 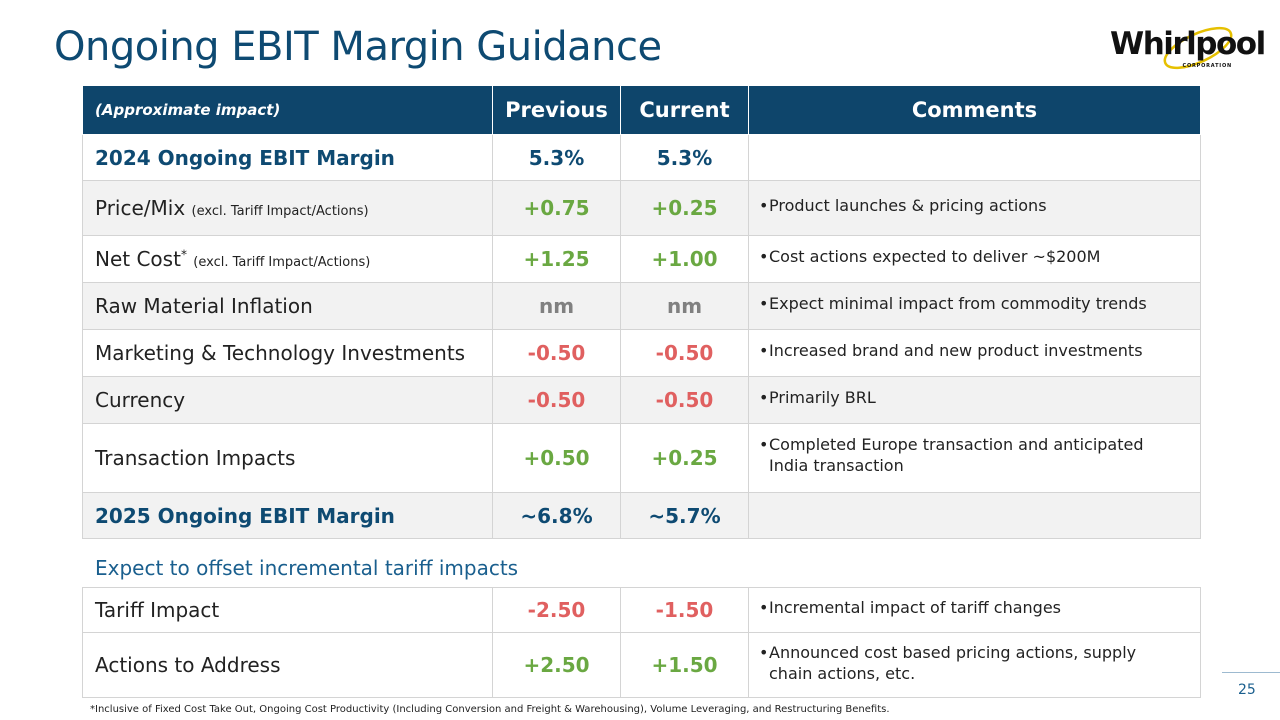 I want to click on header-current: Current, so click(x=684, y=110).